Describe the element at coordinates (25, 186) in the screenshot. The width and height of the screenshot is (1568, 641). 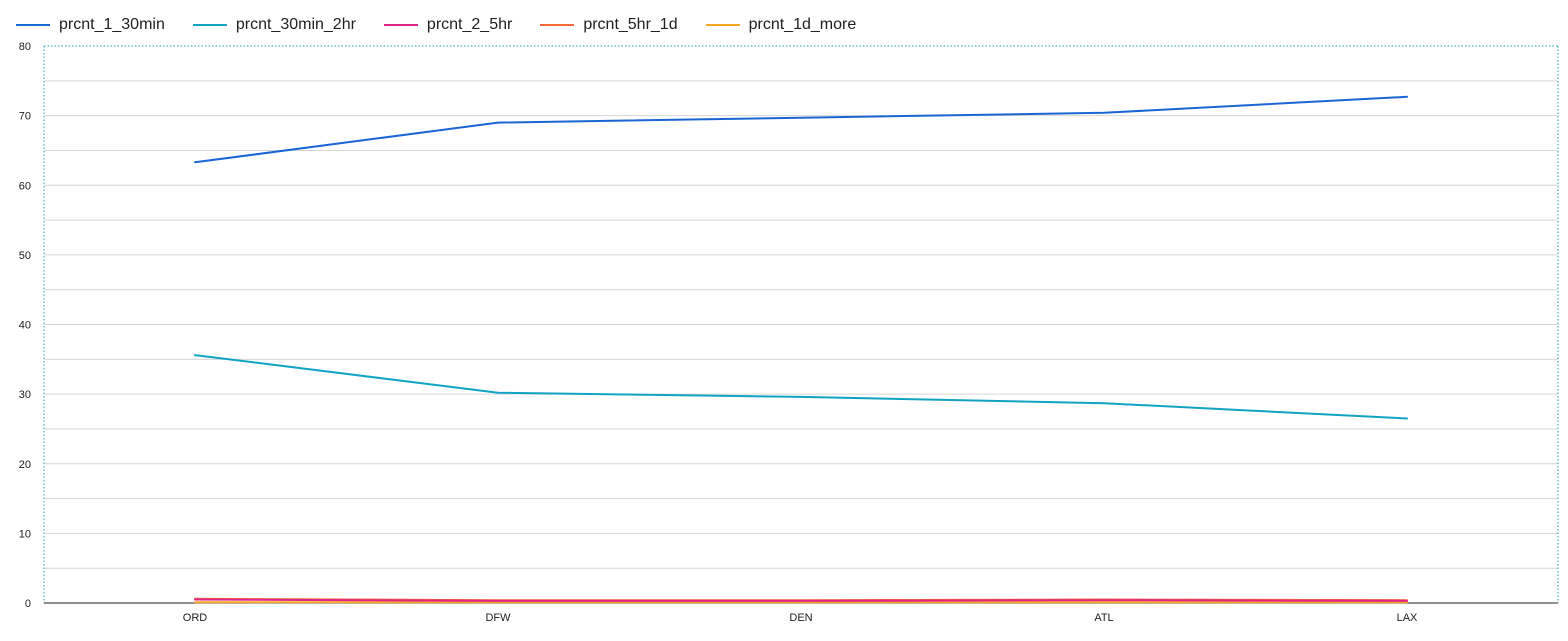
I see `y-tick-label: 60` at that location.